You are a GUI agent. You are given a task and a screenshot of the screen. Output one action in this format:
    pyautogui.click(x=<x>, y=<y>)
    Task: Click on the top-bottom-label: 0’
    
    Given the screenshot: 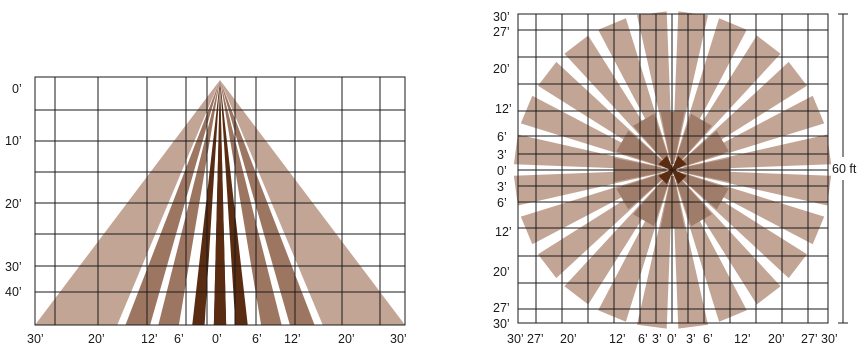 What is the action you would take?
    pyautogui.click(x=672, y=338)
    